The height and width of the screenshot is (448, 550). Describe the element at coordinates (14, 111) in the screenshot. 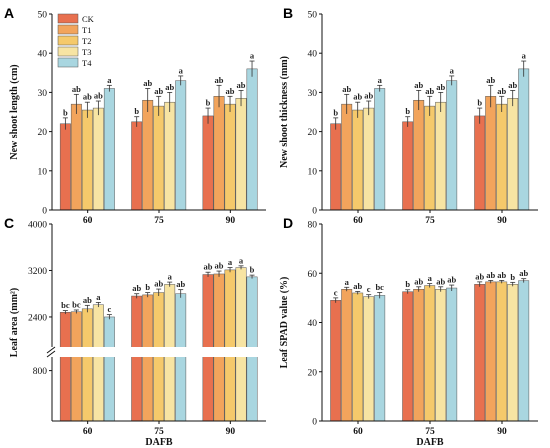

I see `y-axis-title: New shoot length (cm)` at that location.